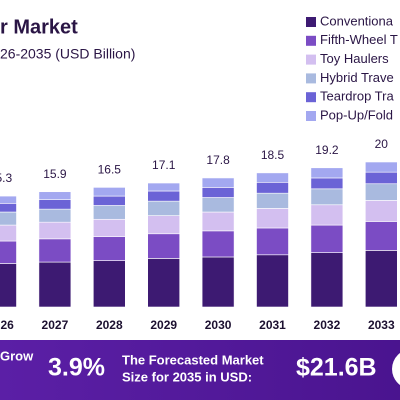 This screenshot has width=400, height=400. Describe the element at coordinates (39, 27) in the screenshot. I see `chart-title: r Market` at that location.